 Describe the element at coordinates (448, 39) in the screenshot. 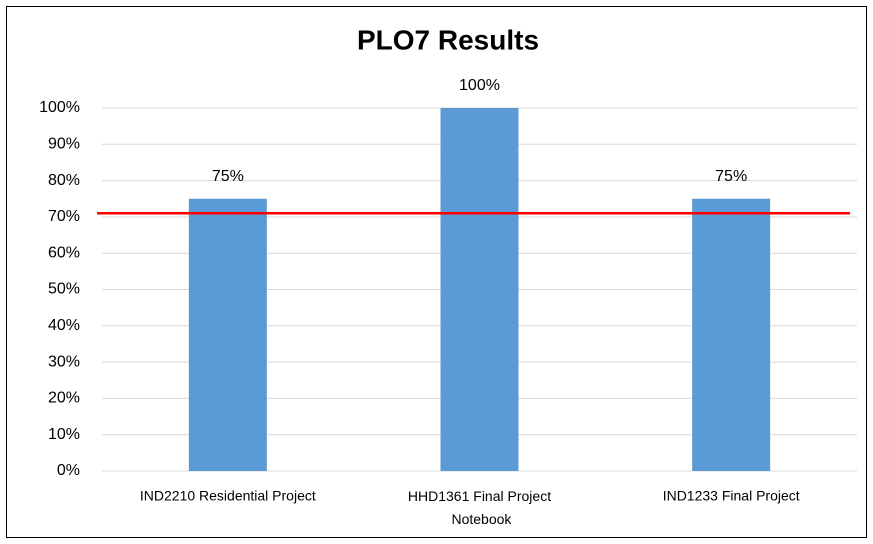

I see `chart-title: PLO7 Results` at that location.